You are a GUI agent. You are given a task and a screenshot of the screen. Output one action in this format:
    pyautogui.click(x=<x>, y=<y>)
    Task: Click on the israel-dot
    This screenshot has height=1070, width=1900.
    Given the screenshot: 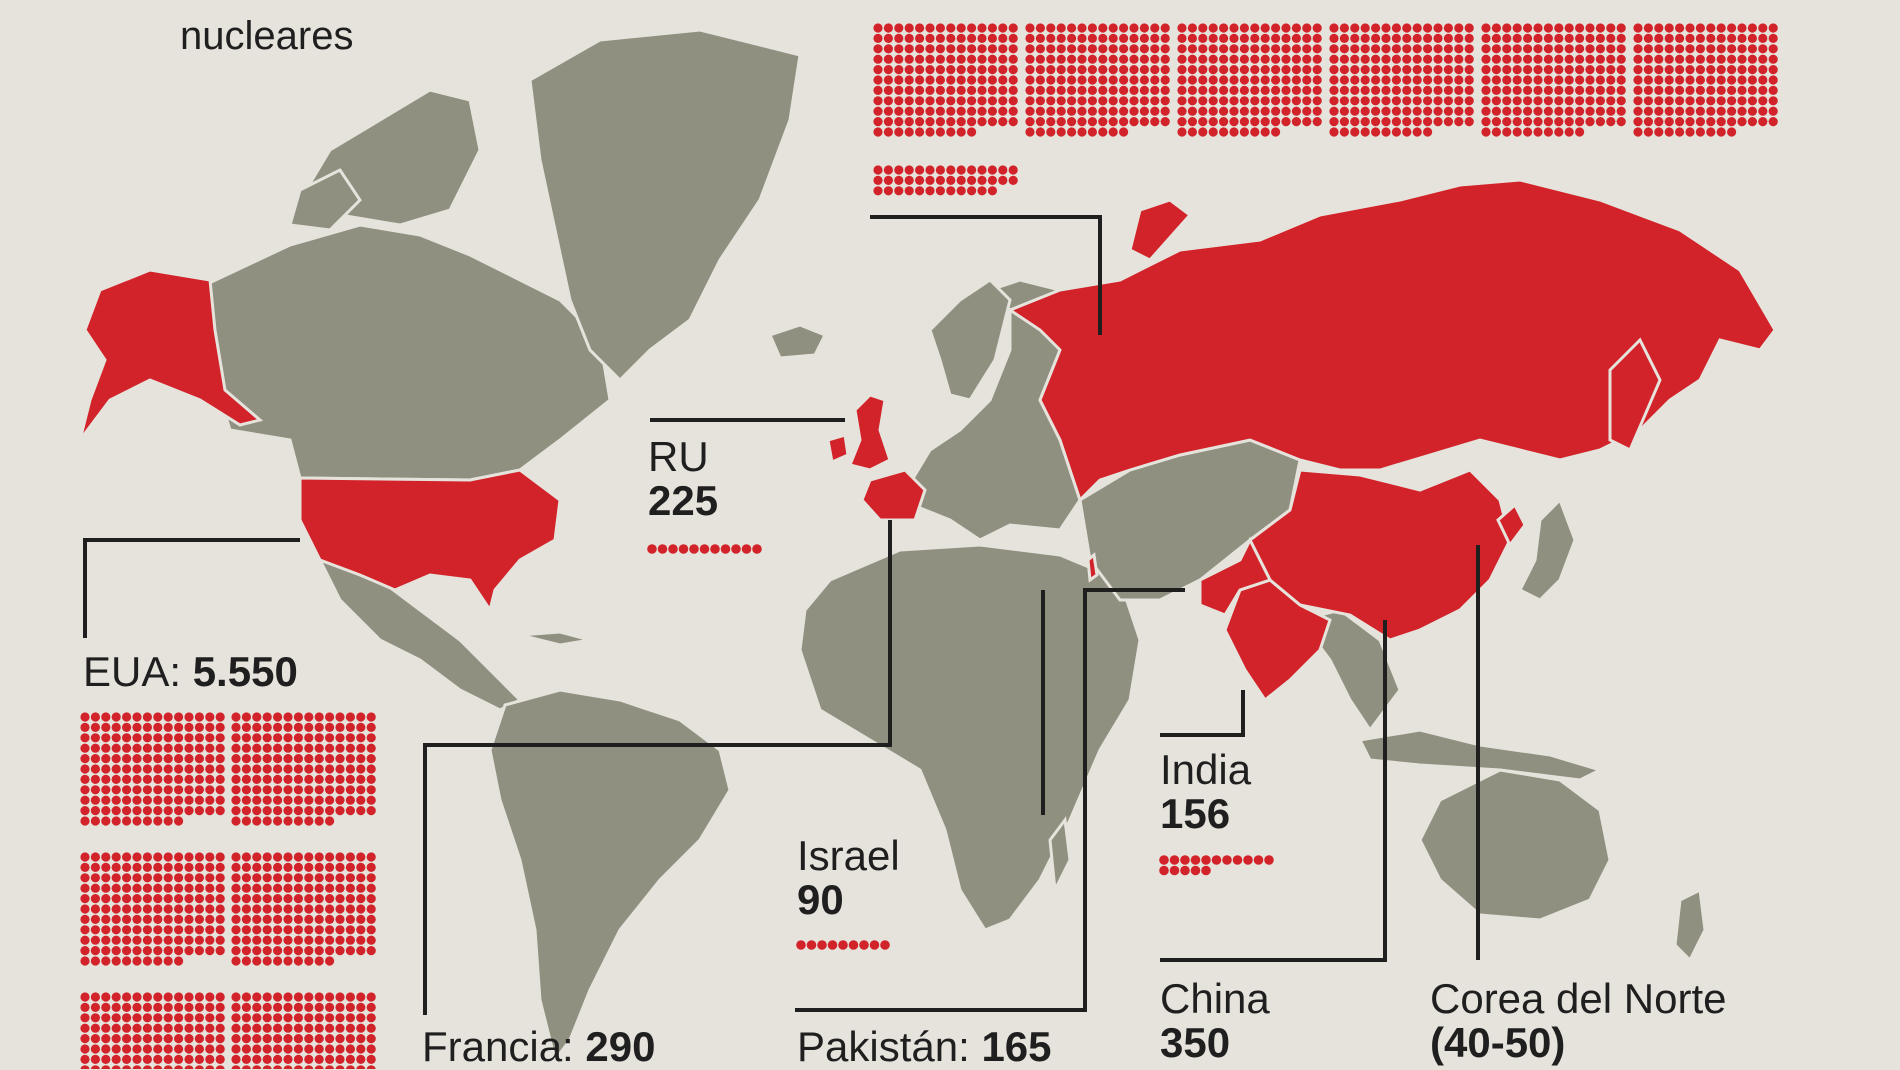 What is the action you would take?
    pyautogui.click(x=874, y=945)
    